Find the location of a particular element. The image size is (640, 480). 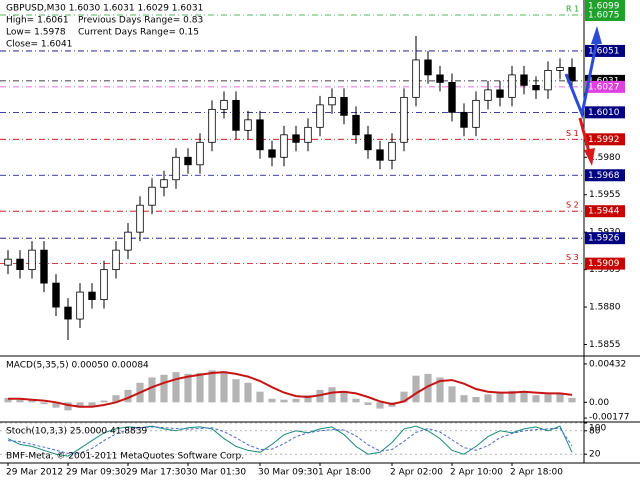

y-tick-label: -0.00177 is located at coordinates (609, 418).